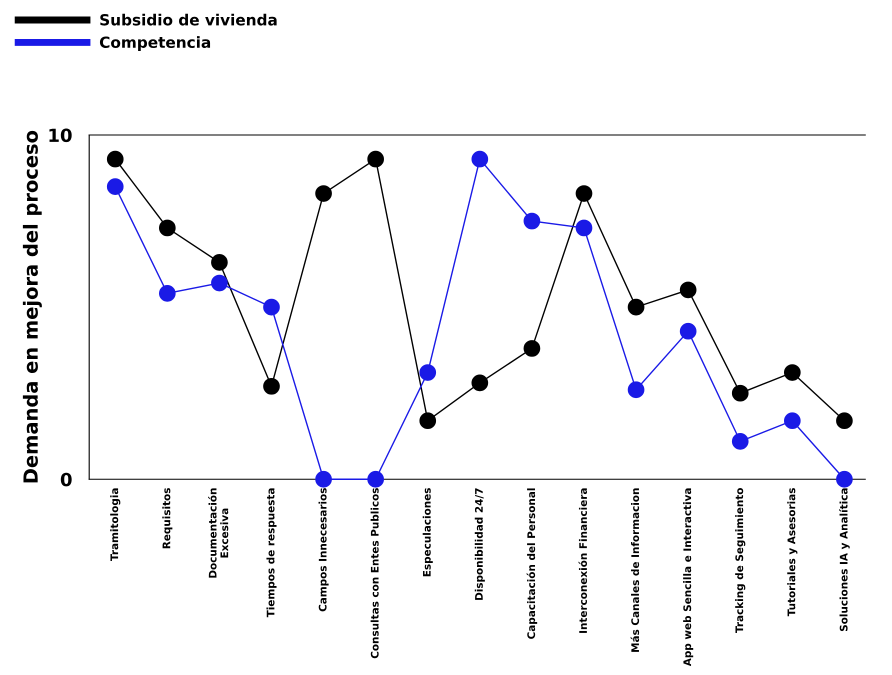  I want to click on legend-label: Subsidio de vivienda, so click(188, 20).